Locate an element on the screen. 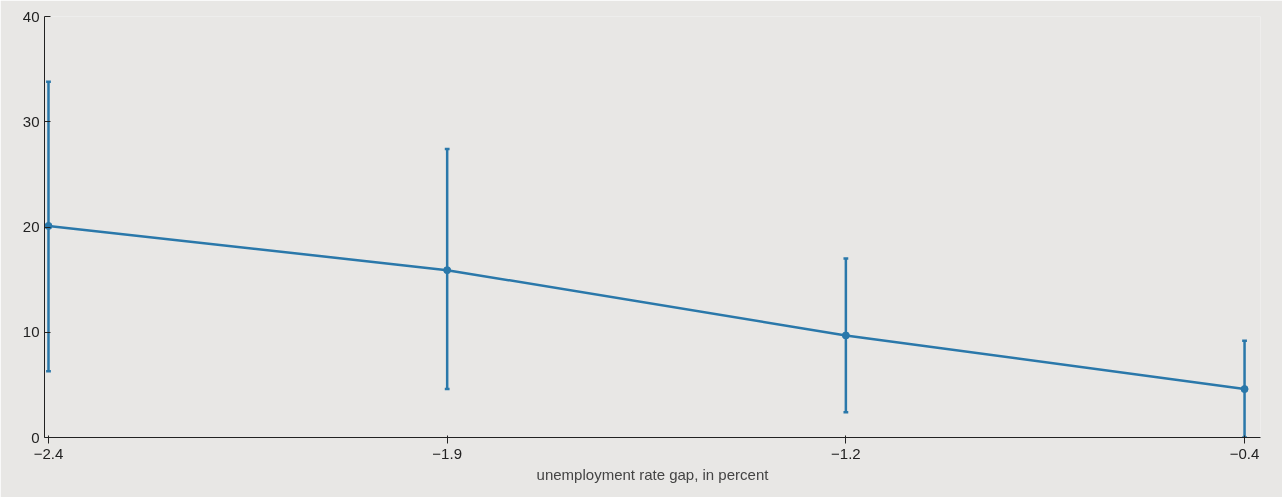 The width and height of the screenshot is (1282, 497). y-tick-label: 0 is located at coordinates (35, 437).